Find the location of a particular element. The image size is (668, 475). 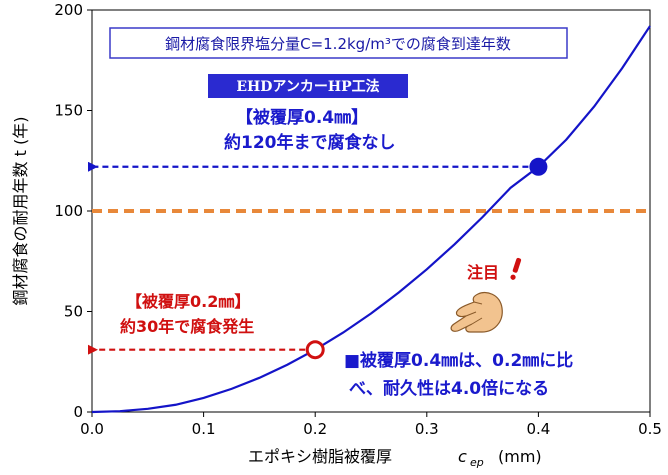

x-tick-label: 0.4 is located at coordinates (538, 429).